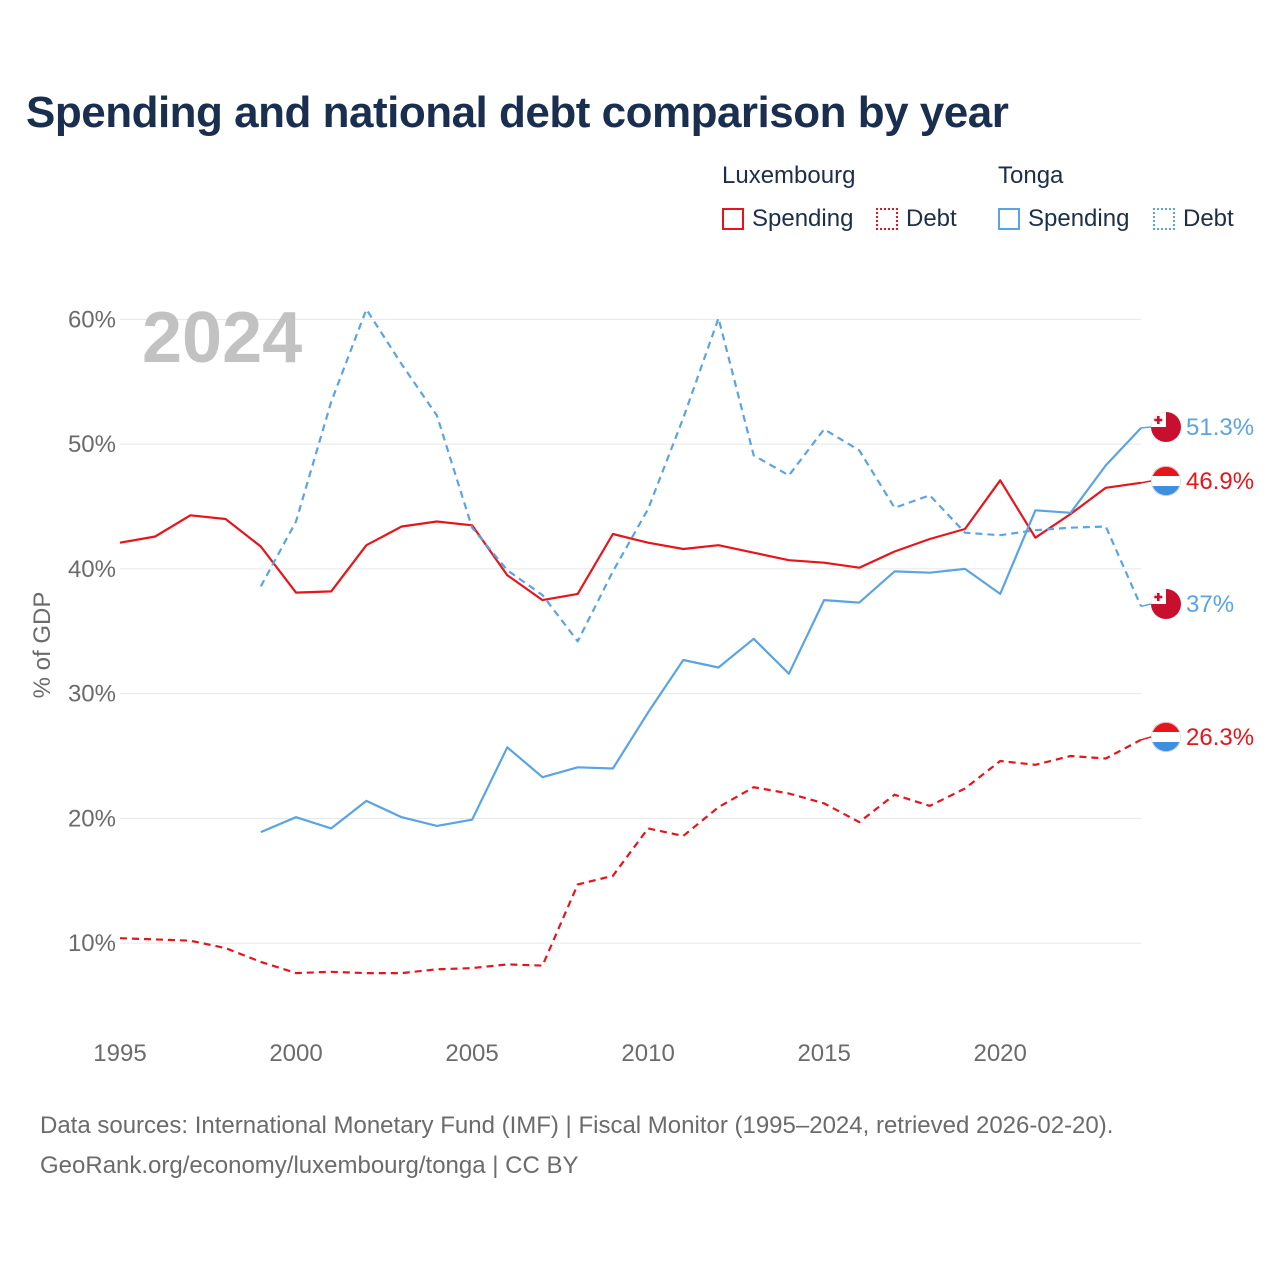  I want to click on x-tick-label: 2005, so click(471, 1053).